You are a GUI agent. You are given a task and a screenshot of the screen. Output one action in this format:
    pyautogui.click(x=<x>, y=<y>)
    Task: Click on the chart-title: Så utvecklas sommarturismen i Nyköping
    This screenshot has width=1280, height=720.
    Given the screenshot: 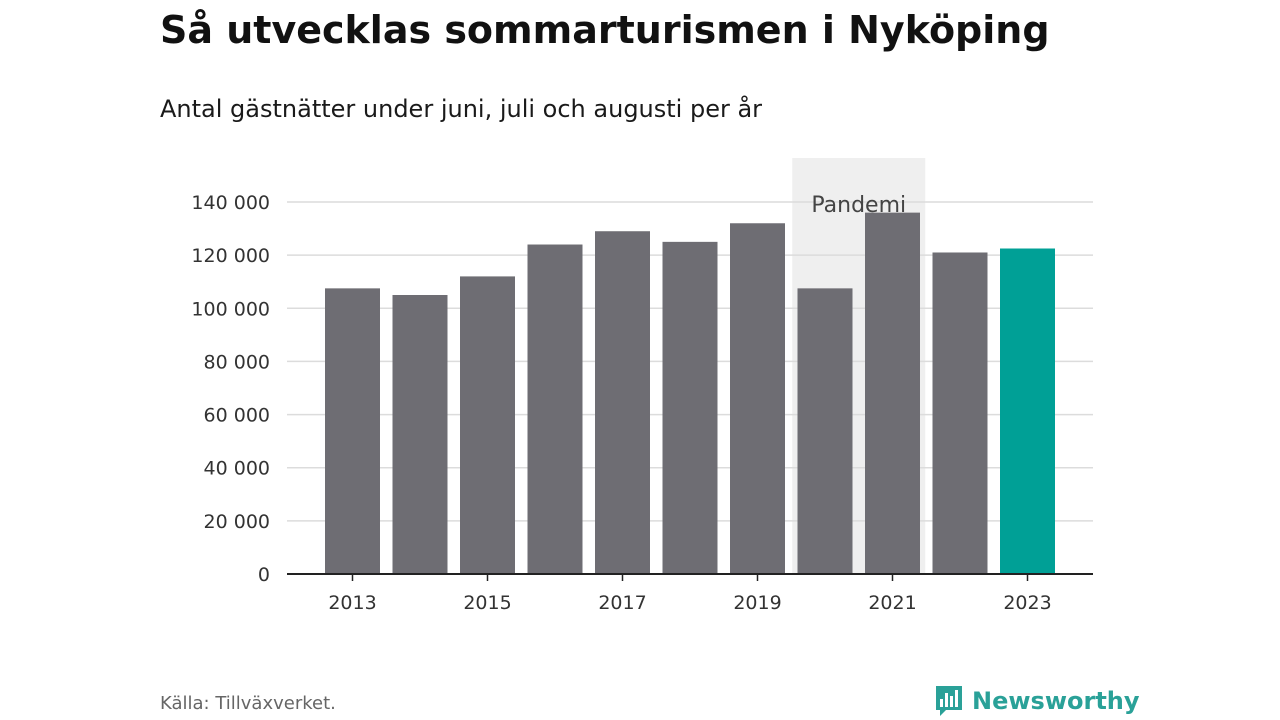 What is the action you would take?
    pyautogui.click(x=605, y=30)
    